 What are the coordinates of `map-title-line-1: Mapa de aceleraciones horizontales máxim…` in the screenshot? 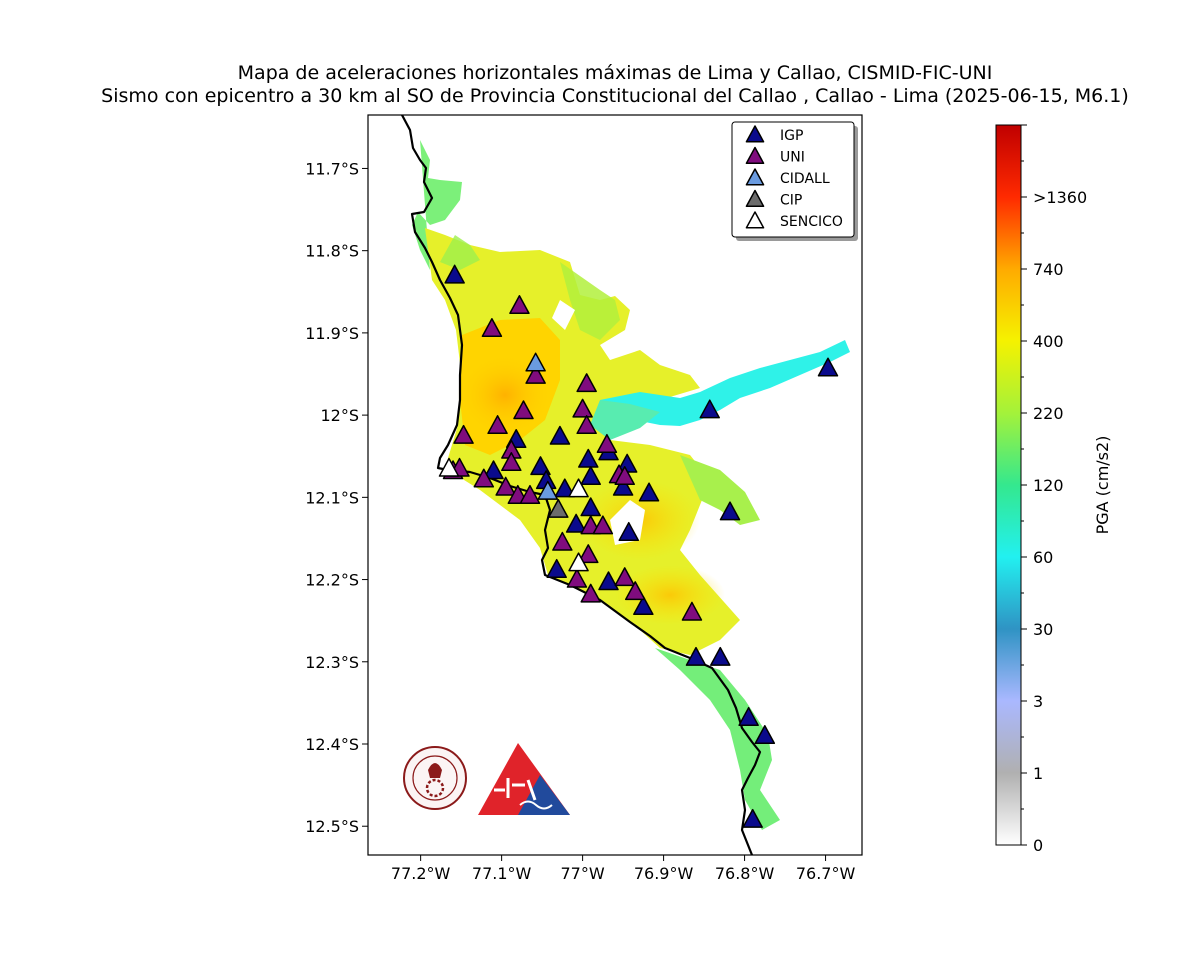 It's located at (615, 73).